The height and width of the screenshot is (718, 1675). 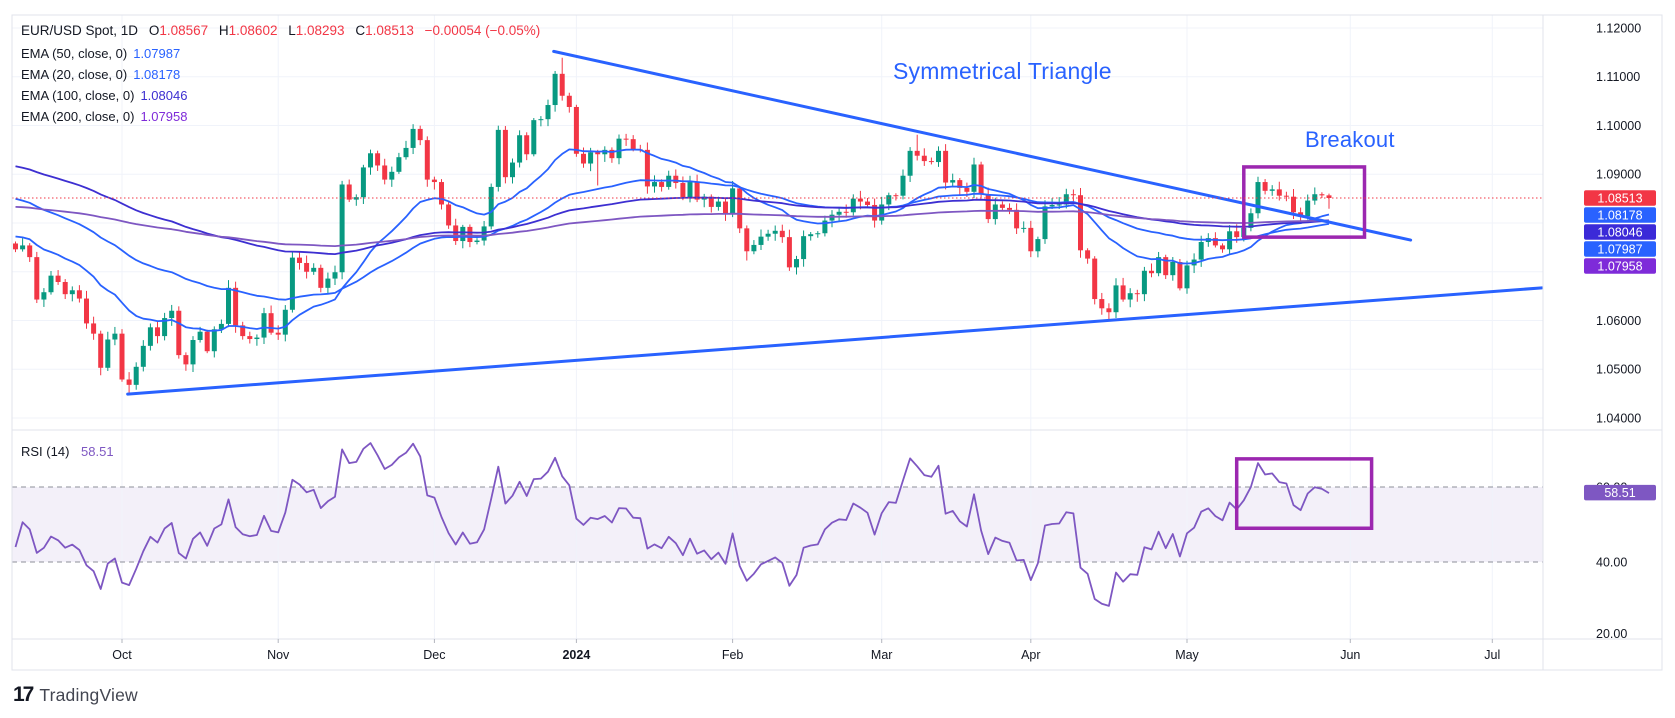 I want to click on change-value: −0.00054 (−0.05%), so click(x=482, y=30).